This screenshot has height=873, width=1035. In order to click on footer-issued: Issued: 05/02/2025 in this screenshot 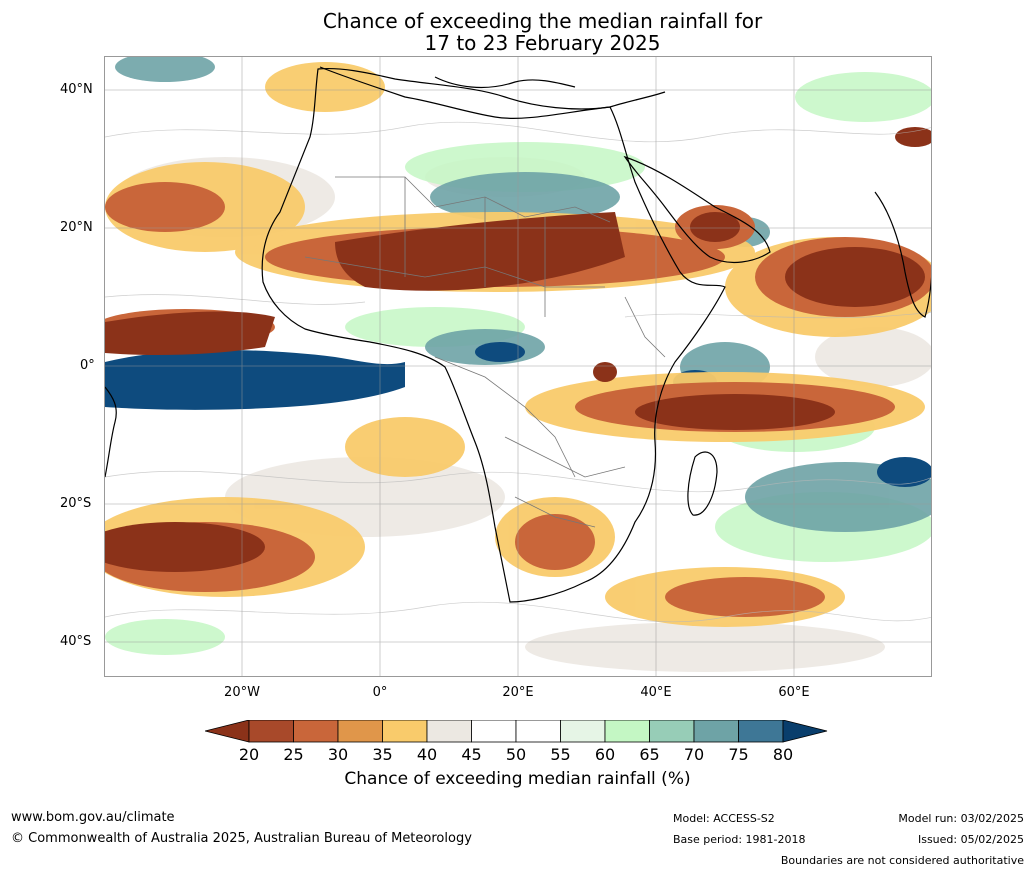, I will do `click(970, 839)`.